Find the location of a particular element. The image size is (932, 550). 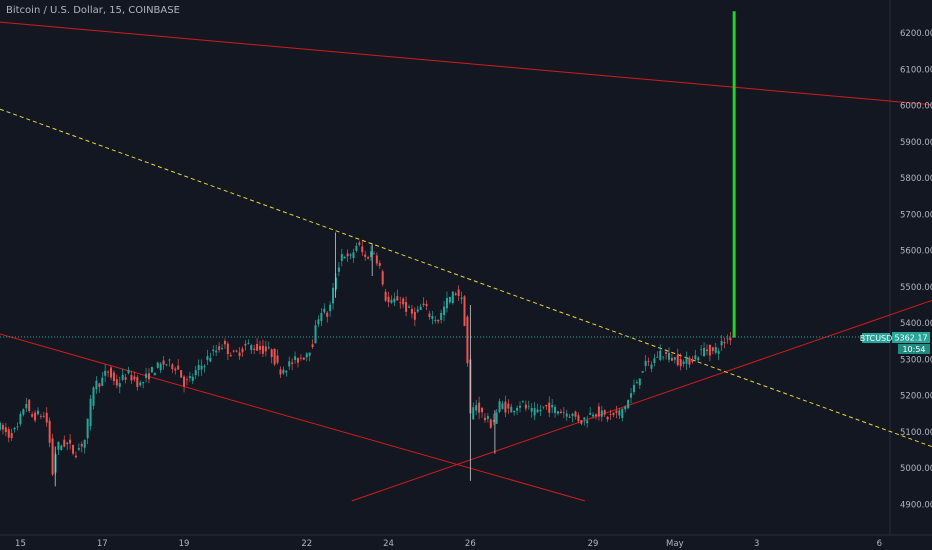

chart-title: Bitcoin / U.S. Dollar, 15, COINBASE is located at coordinates (93, 10).